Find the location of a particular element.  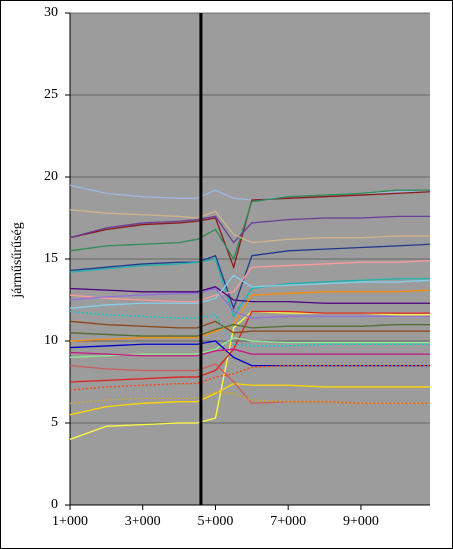

y-tick-label: 30 is located at coordinates (51, 12).